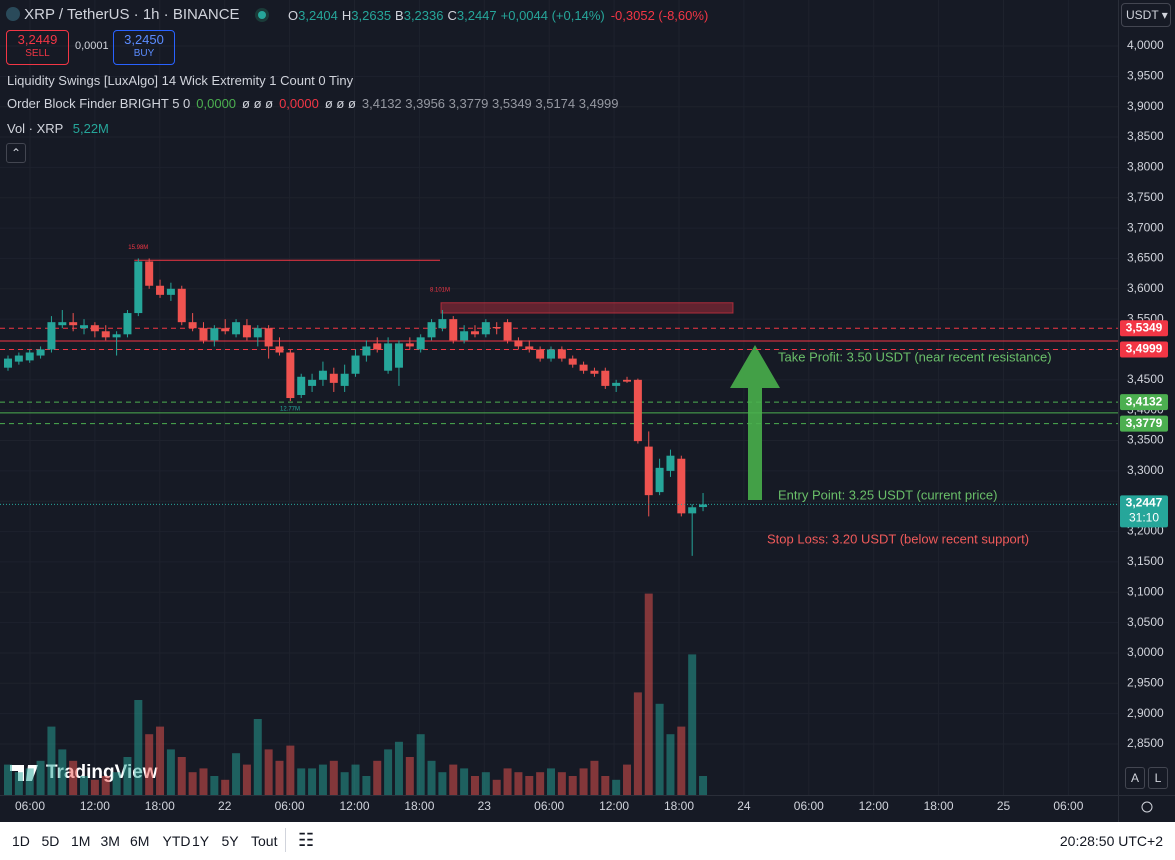 The width and height of the screenshot is (1175, 860). Describe the element at coordinates (306, 840) in the screenshot. I see `date-range-icon: ☷` at that location.